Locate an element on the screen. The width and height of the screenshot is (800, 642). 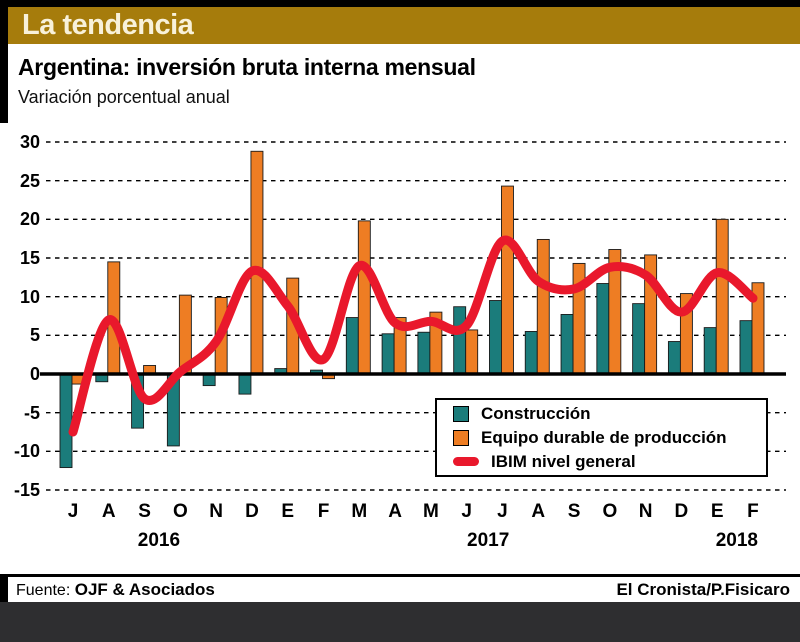
legend-label-equipo-durable: Equipo durable de producción is located at coordinates (604, 437).